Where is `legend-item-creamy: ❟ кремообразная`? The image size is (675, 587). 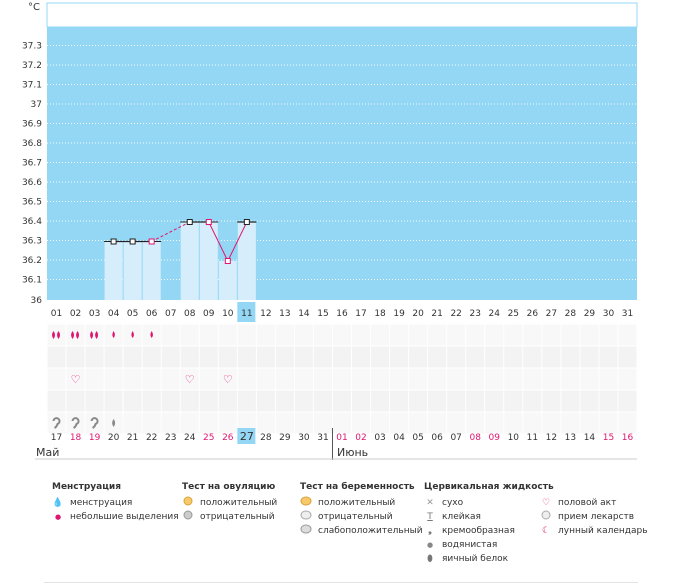
legend-item-creamy: ❟ кремообразная is located at coordinates (489, 531).